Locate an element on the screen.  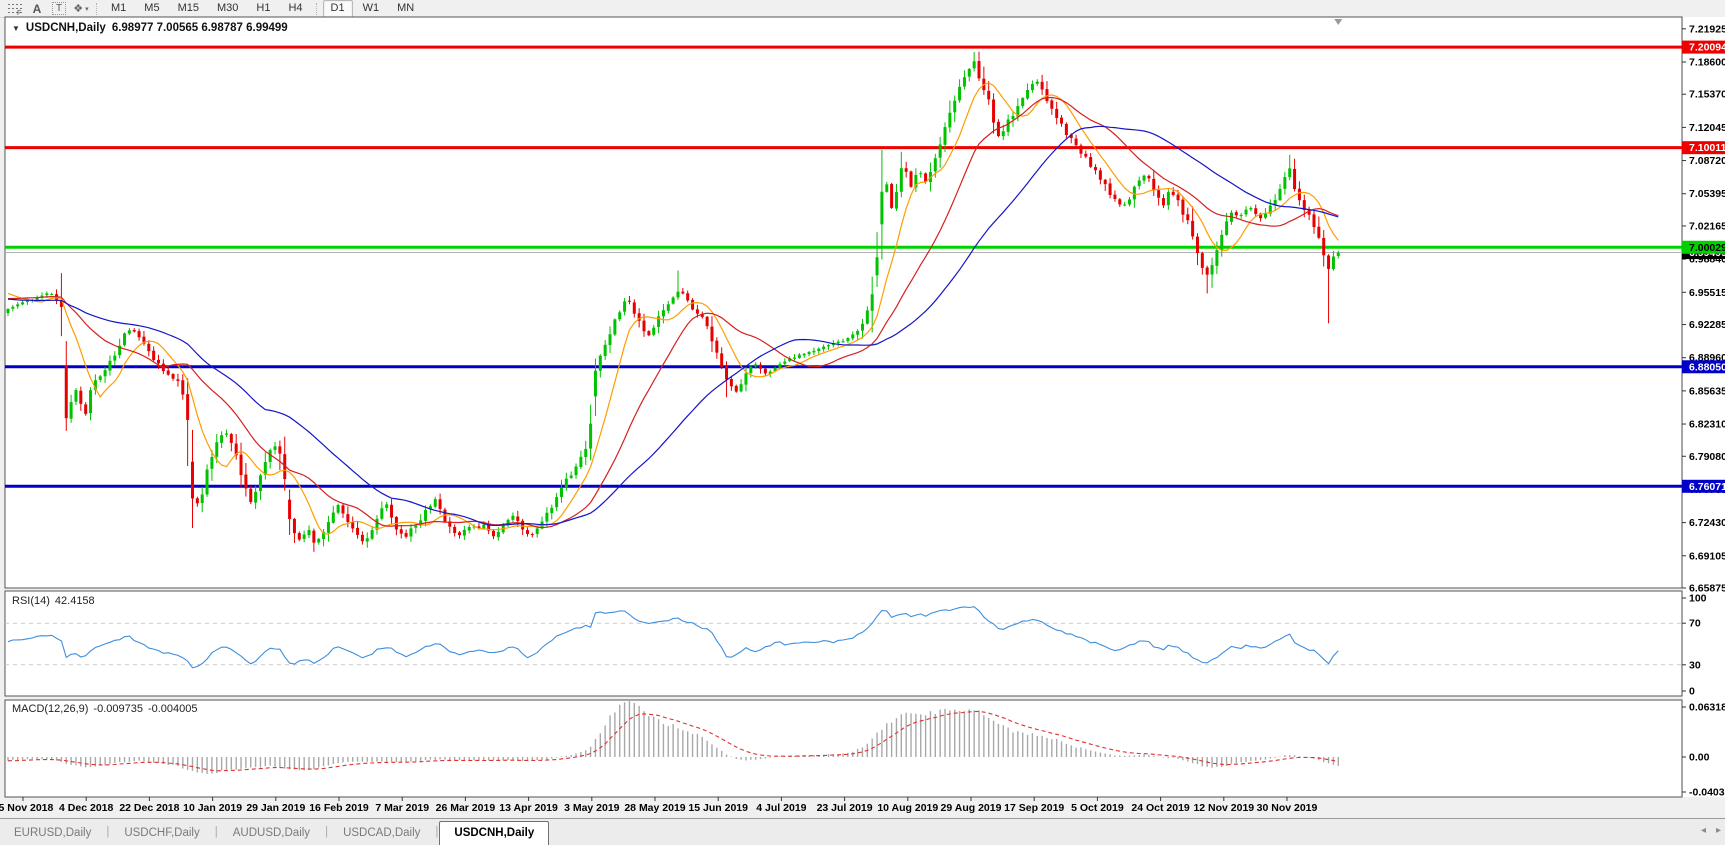
chart-menu-caret-icon: ▼ is located at coordinates (16, 28).